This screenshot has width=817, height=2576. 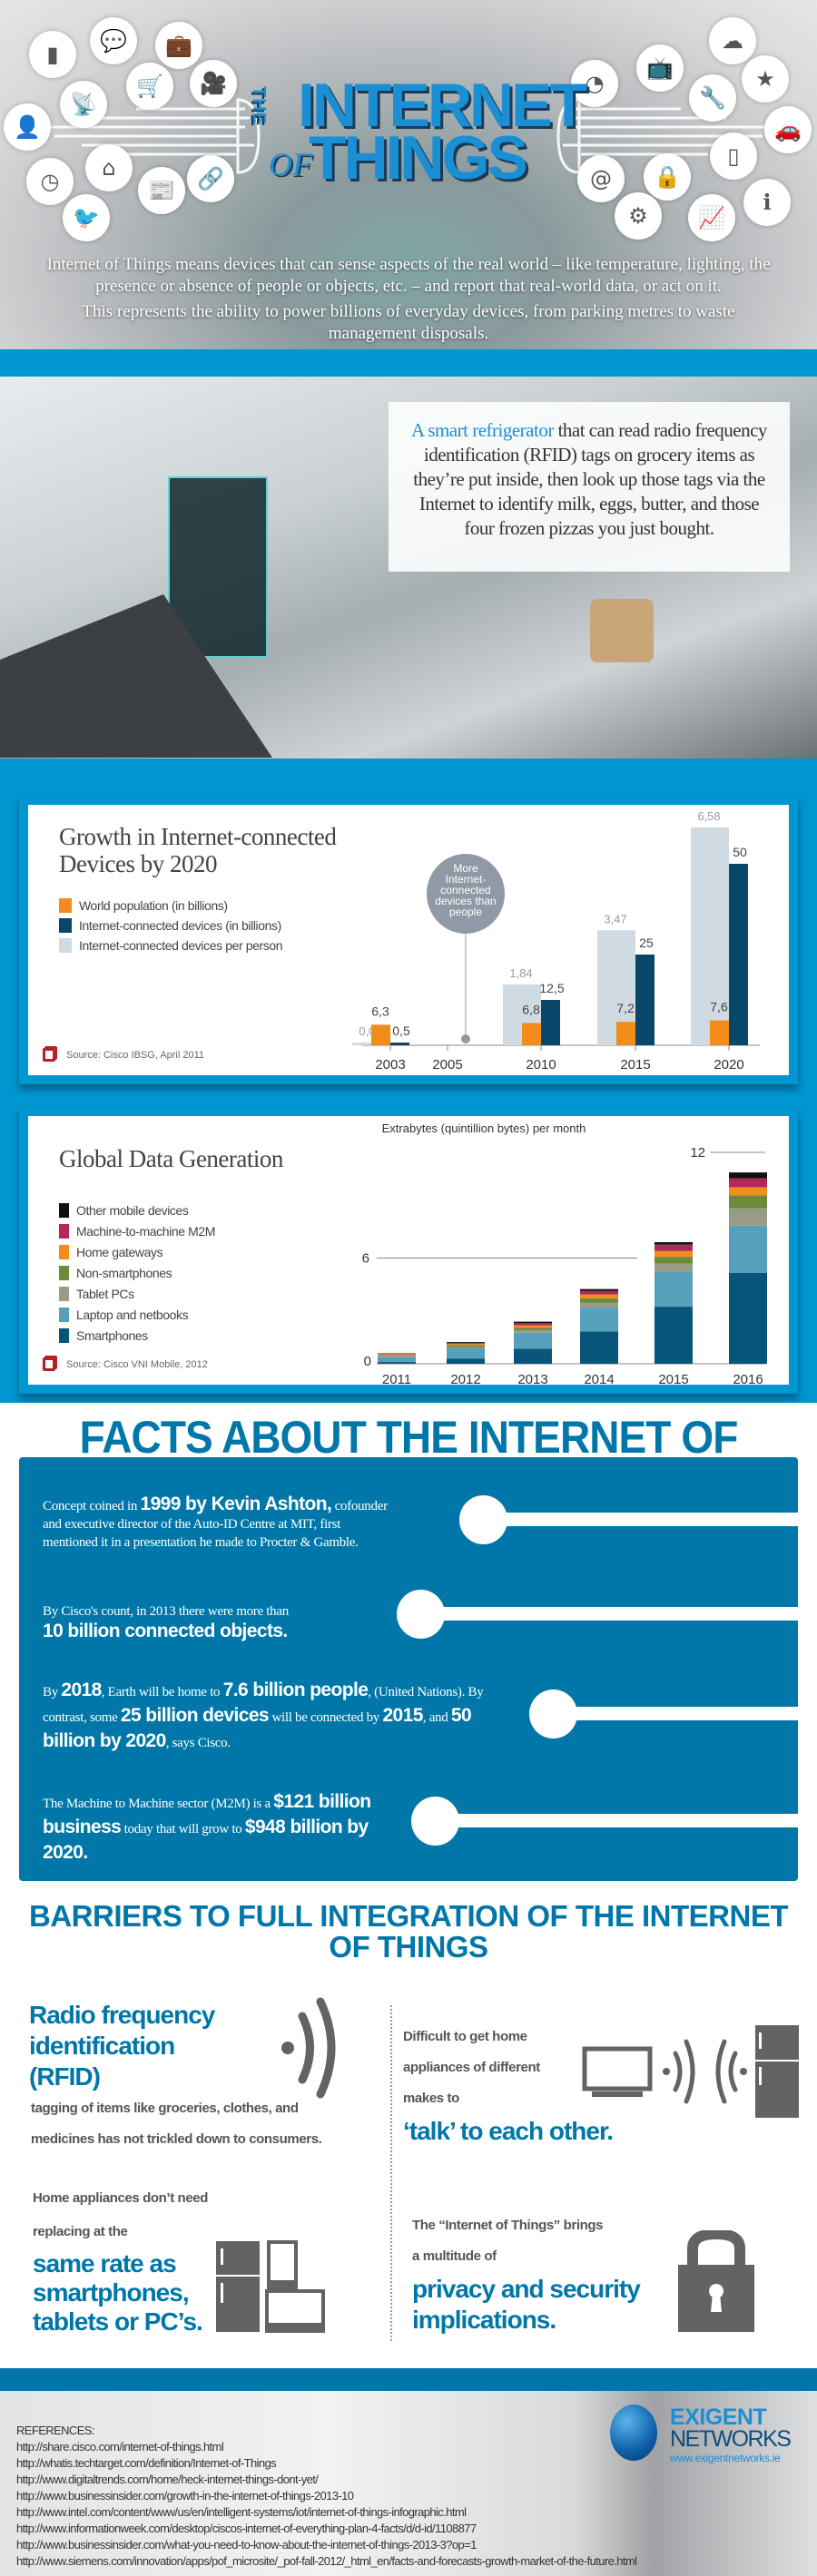 I want to click on data-label: 3,47, so click(x=615, y=919).